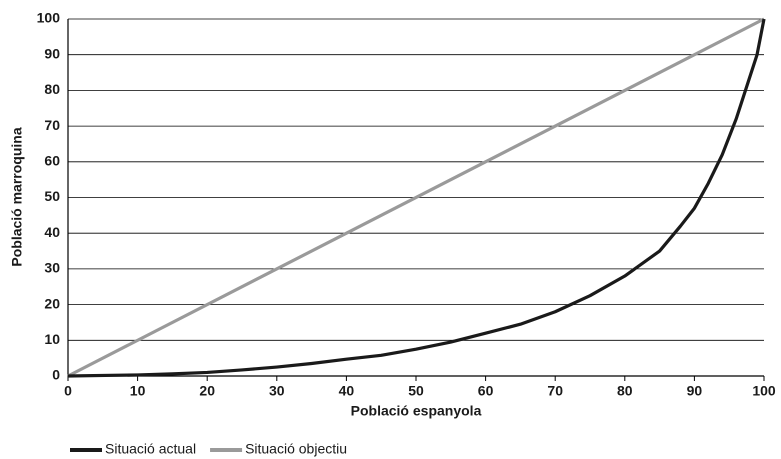  What do you see at coordinates (17, 196) in the screenshot?
I see `y-axis-label: Població marroquina` at bounding box center [17, 196].